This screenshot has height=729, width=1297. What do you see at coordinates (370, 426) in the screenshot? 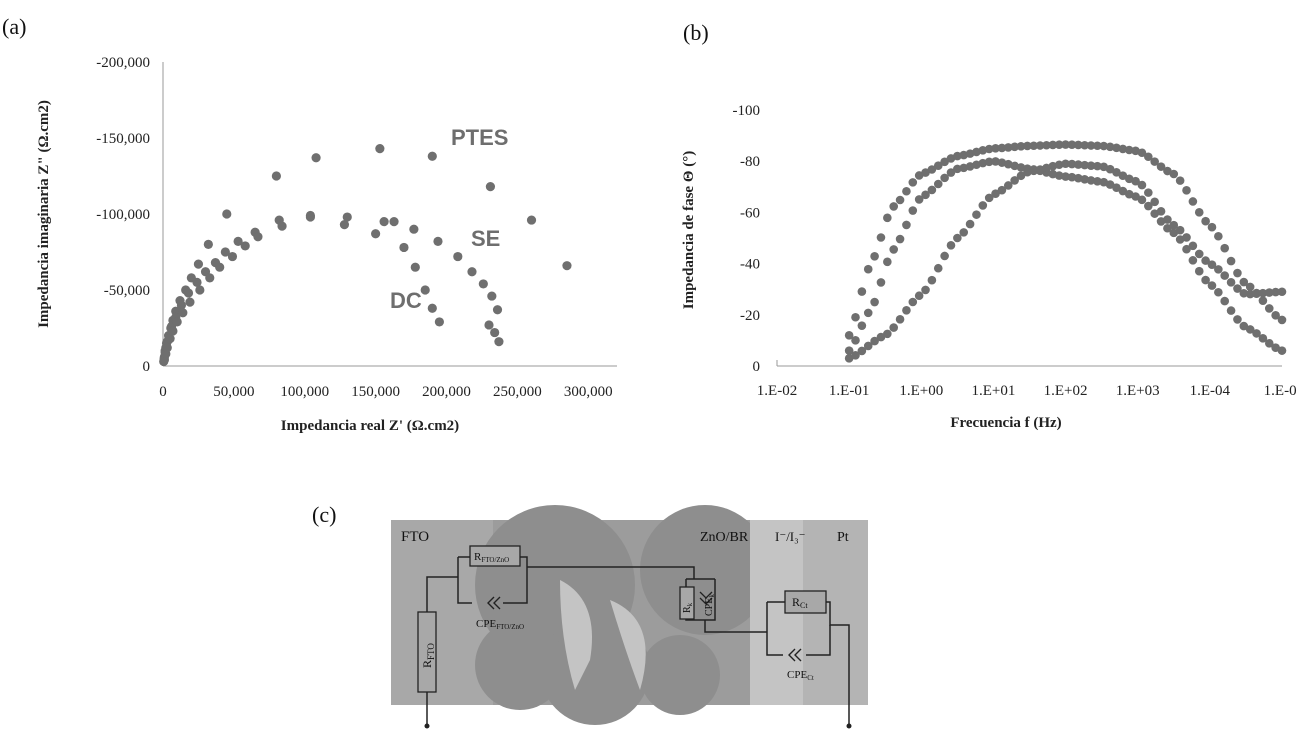
I see `nyquist-x-title: Impedancia real Z' (Ω.cm2)` at bounding box center [370, 426].